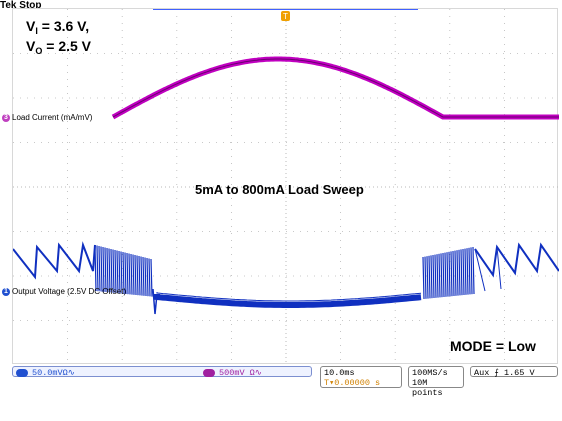 Image resolution: width=562 pixels, height=421 pixels. I want to click on voltage-band, so click(288, 301).